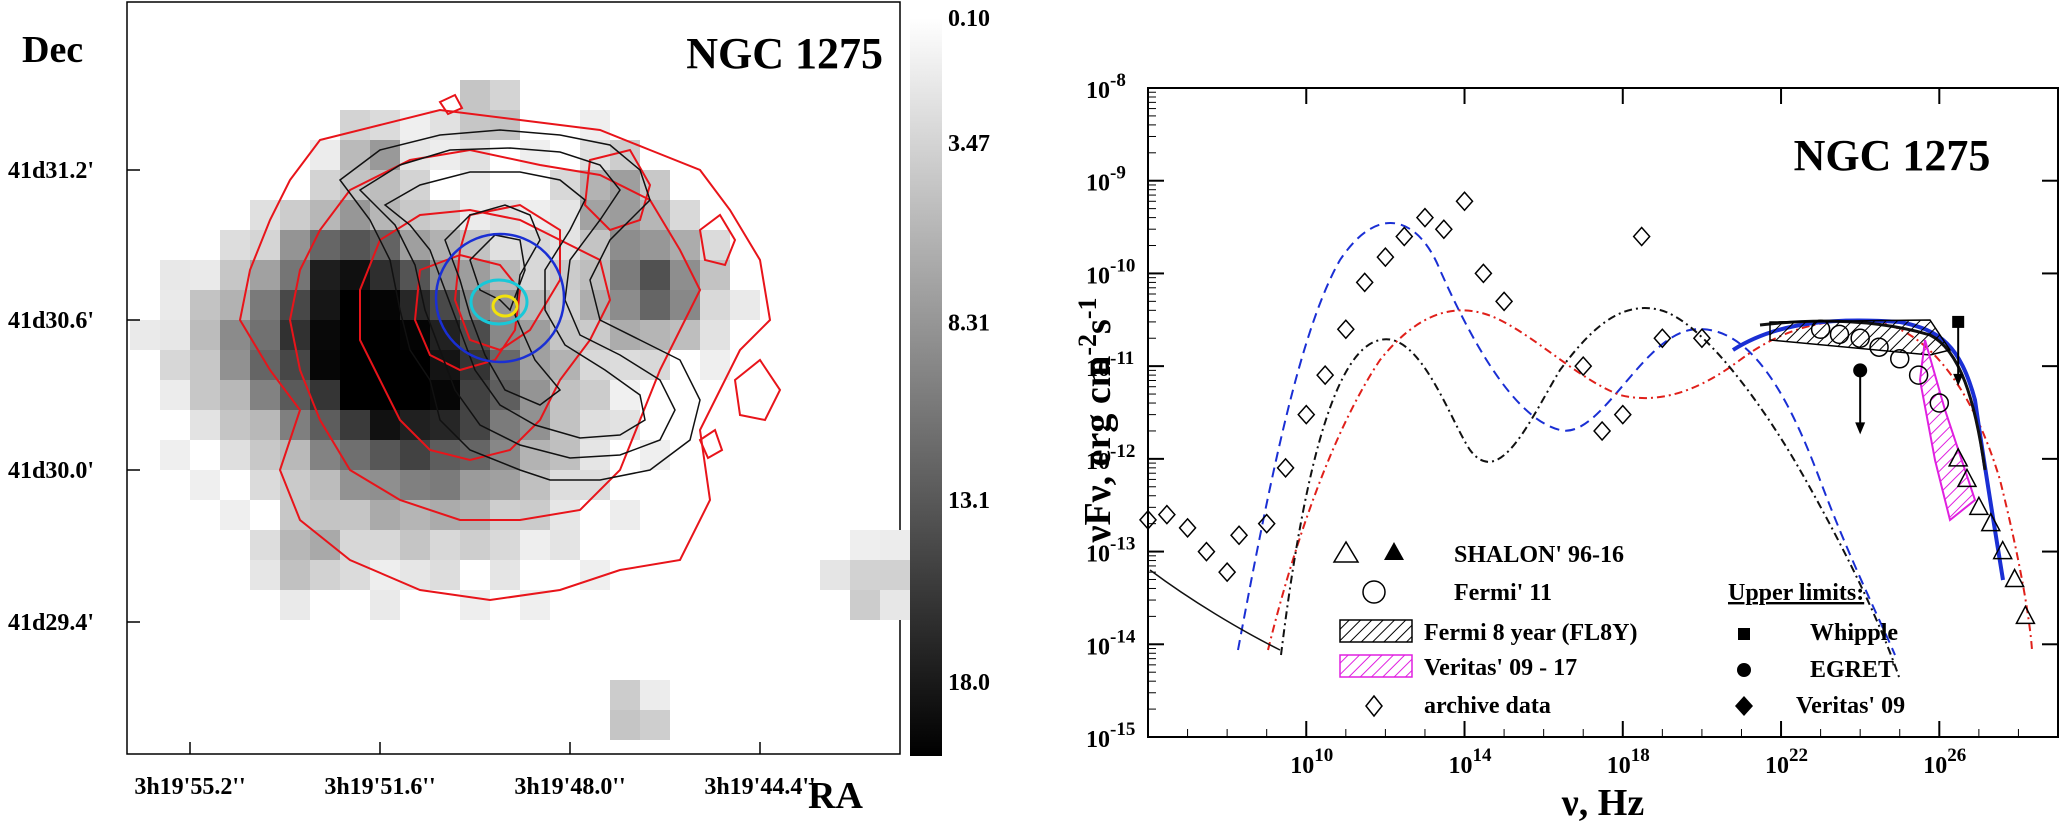  What do you see at coordinates (1967, 477) in the screenshot?
I see `shalon-point` at bounding box center [1967, 477].